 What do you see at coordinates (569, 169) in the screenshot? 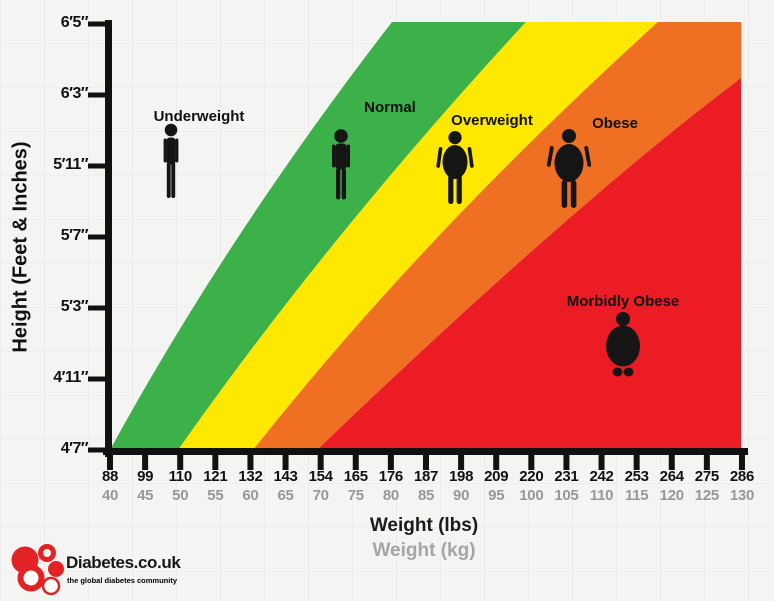
I see `obese-person-icon` at bounding box center [569, 169].